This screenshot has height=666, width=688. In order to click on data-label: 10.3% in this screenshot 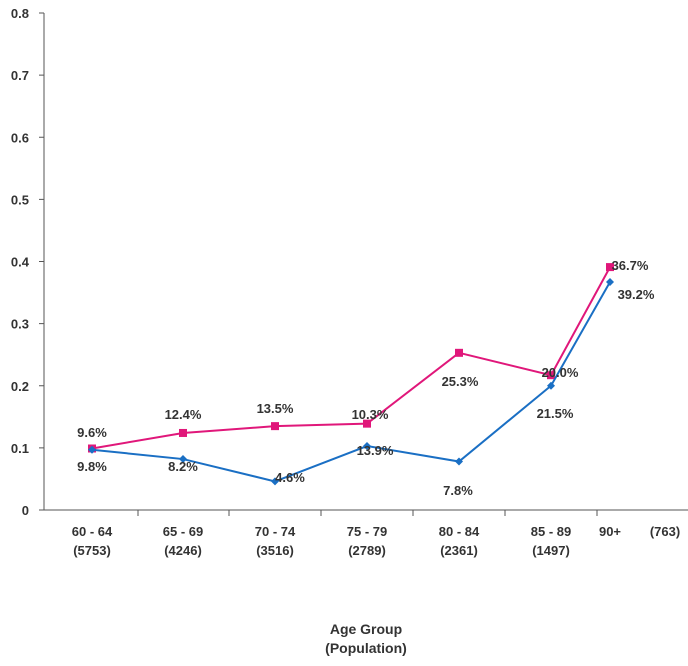, I will do `click(370, 414)`.